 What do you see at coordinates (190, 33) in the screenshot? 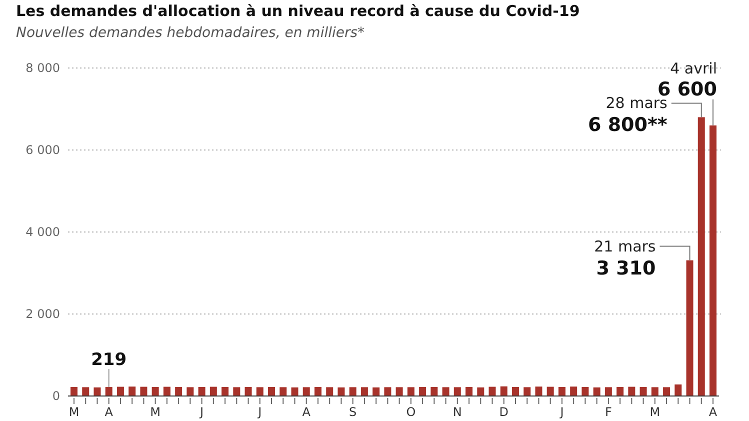
I see `chart-subtitle: Nouvelles demandes hebdomadaires, en milliers*` at bounding box center [190, 33].